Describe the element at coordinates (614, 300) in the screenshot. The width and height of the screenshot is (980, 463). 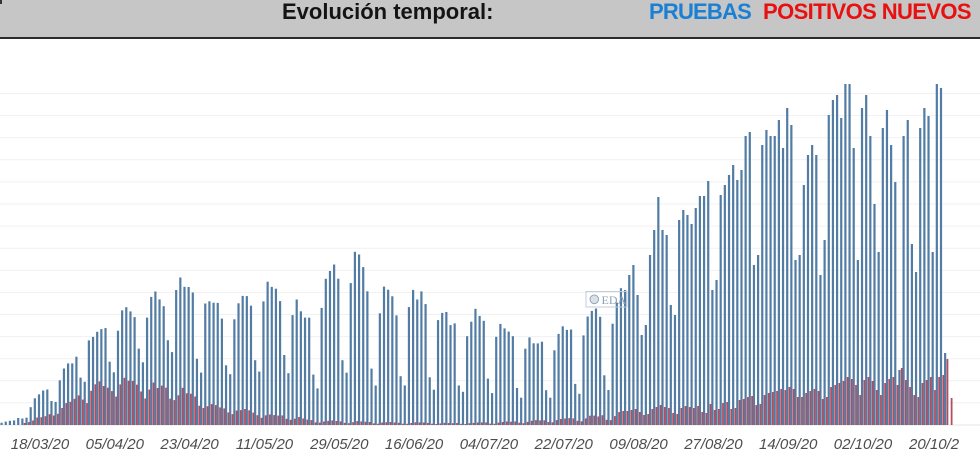
I see `svg-text: EDA` at that location.